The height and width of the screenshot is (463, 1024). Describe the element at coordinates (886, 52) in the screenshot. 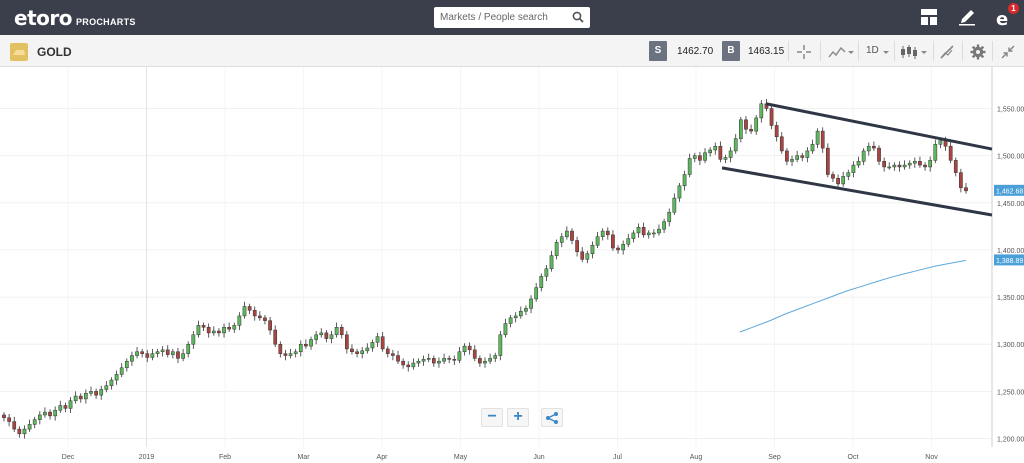

I see `chevron-down-icon` at that location.